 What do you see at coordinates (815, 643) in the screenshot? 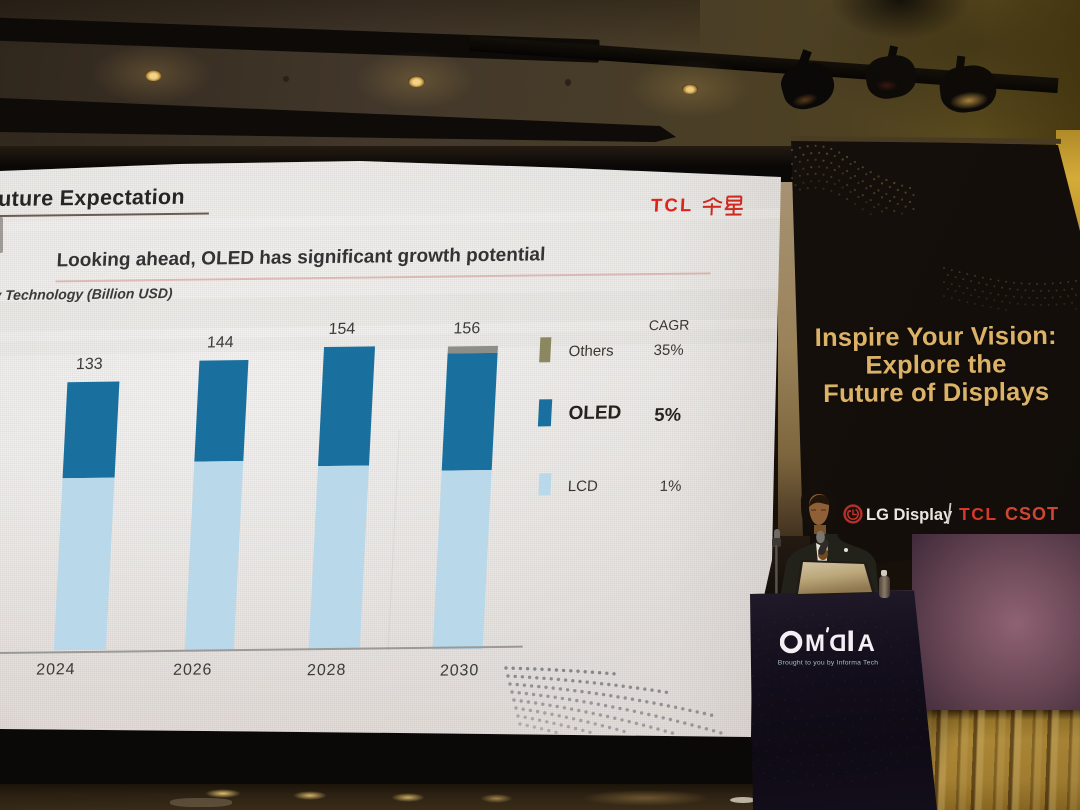
I see `svg-text: M` at bounding box center [815, 643].